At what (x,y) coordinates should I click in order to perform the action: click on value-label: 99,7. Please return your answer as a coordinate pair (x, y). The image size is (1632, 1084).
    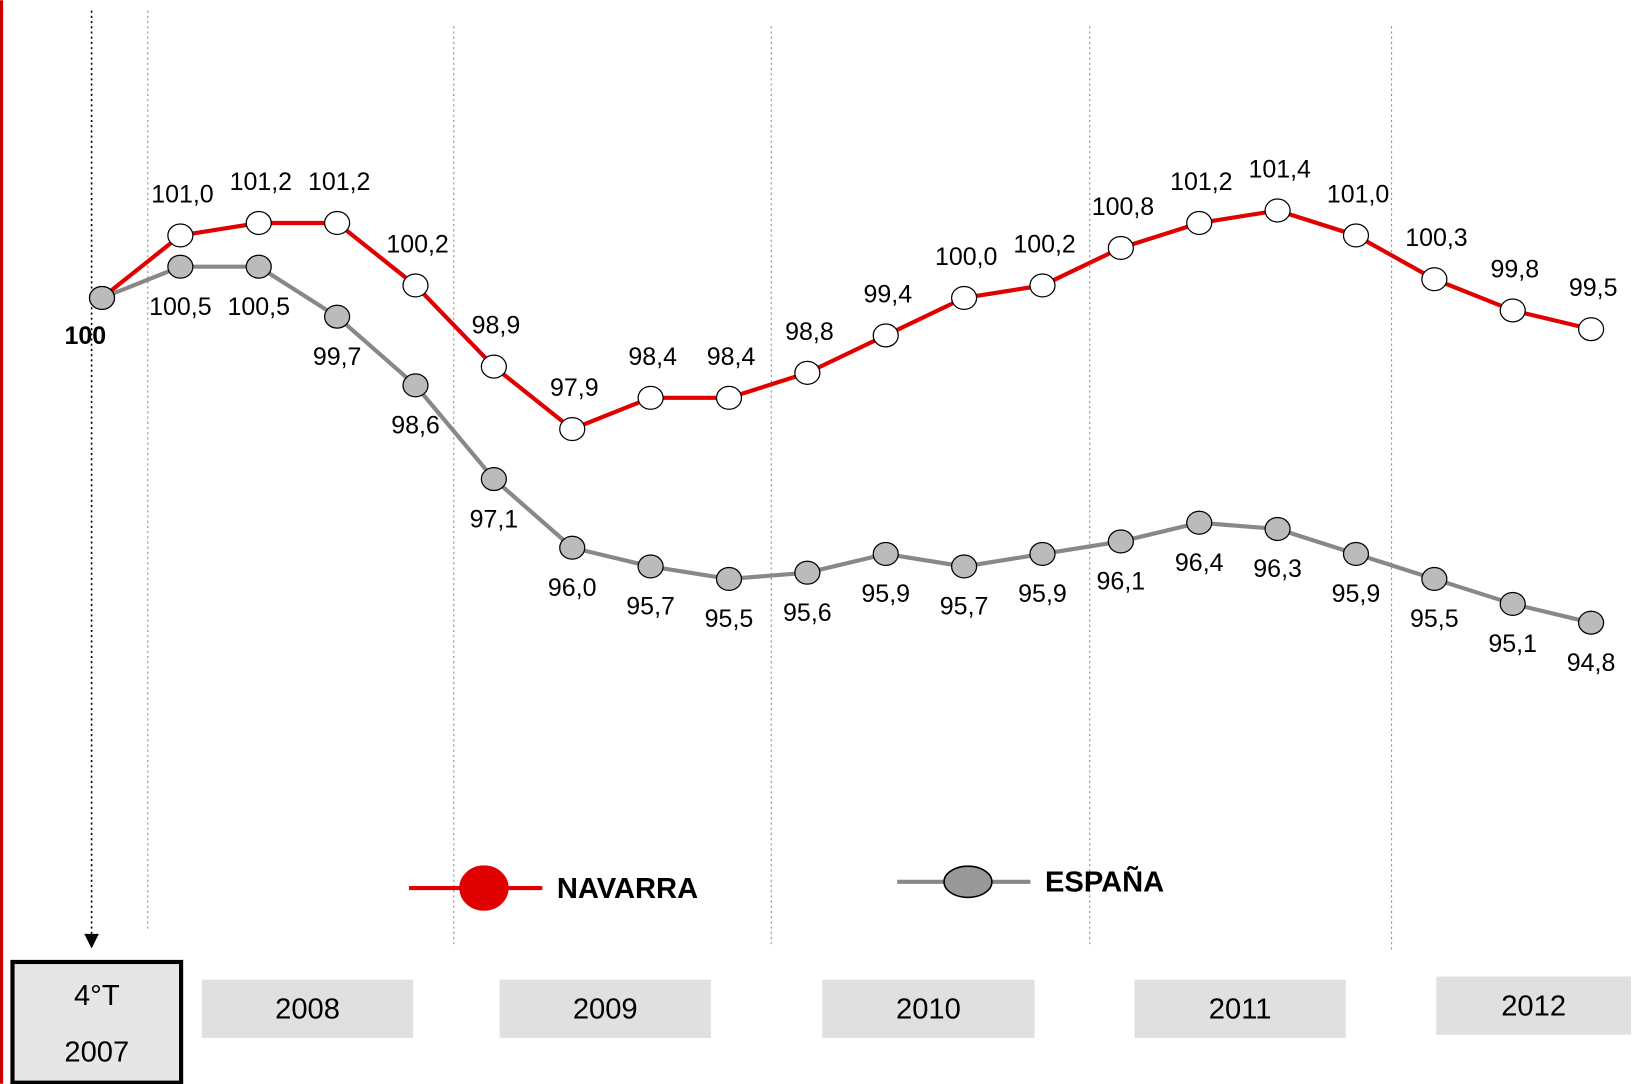
    Looking at the image, I should click on (337, 357).